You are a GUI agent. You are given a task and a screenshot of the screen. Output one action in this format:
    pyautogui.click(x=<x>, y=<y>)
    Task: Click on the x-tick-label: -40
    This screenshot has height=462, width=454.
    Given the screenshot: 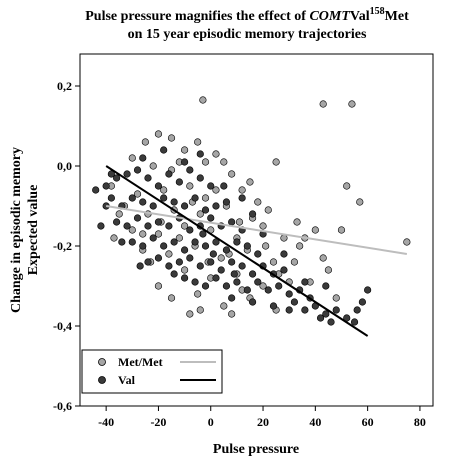 What is the action you would take?
    pyautogui.click(x=106, y=422)
    